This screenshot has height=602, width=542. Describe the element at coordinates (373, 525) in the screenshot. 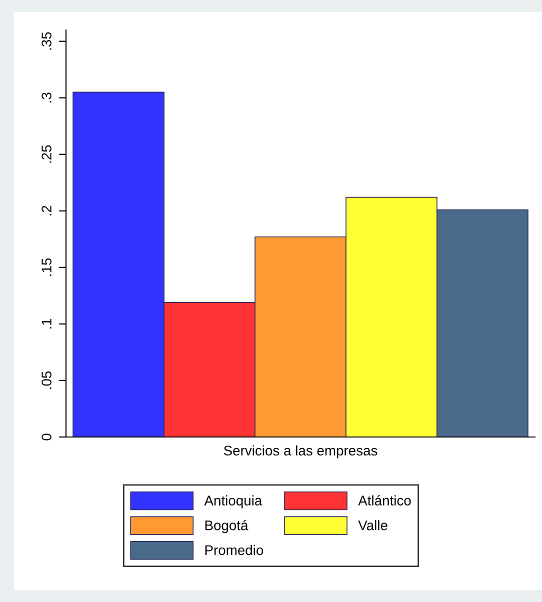

I see `legend-label: Valle` at that location.